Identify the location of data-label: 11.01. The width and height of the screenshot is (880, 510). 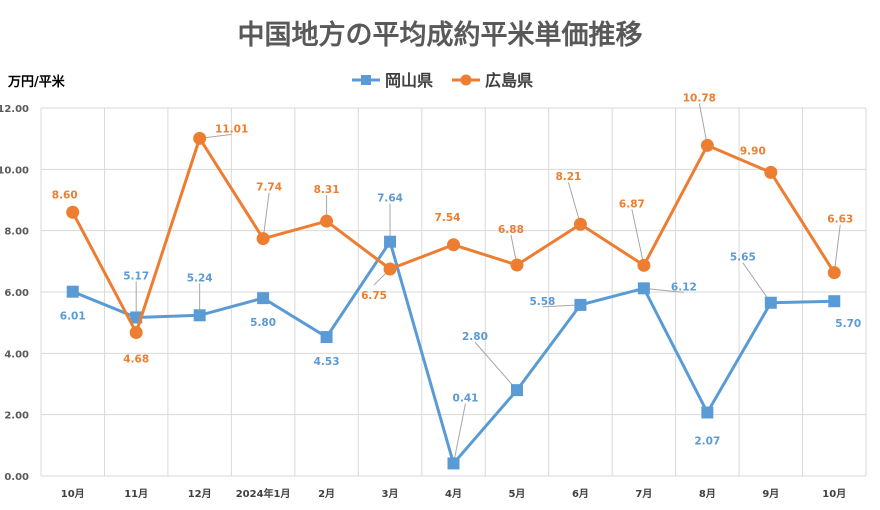
(231, 129).